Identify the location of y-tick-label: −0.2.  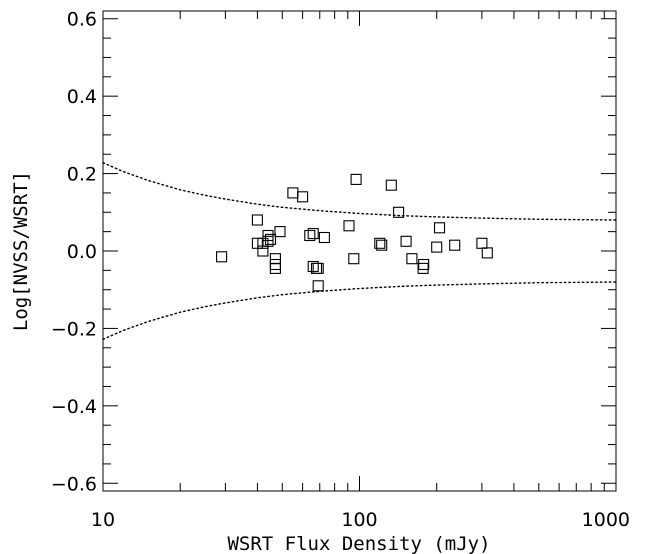
(74, 329).